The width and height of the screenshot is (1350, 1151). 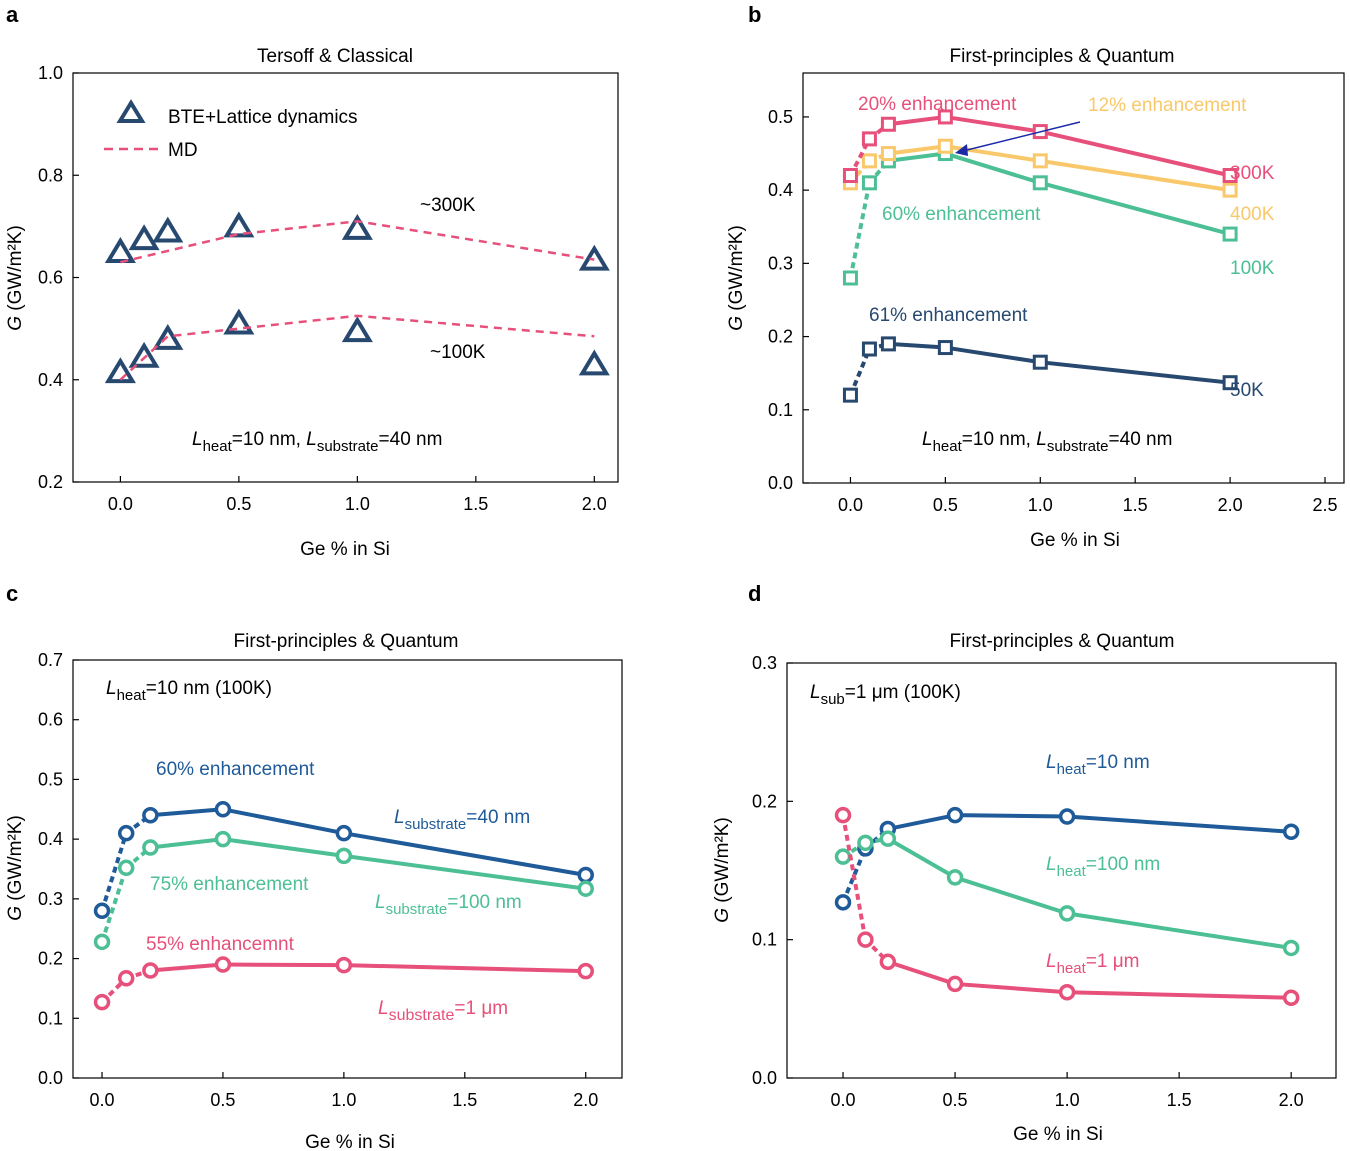 I want to click on label-300k: ~300K, so click(x=448, y=205).